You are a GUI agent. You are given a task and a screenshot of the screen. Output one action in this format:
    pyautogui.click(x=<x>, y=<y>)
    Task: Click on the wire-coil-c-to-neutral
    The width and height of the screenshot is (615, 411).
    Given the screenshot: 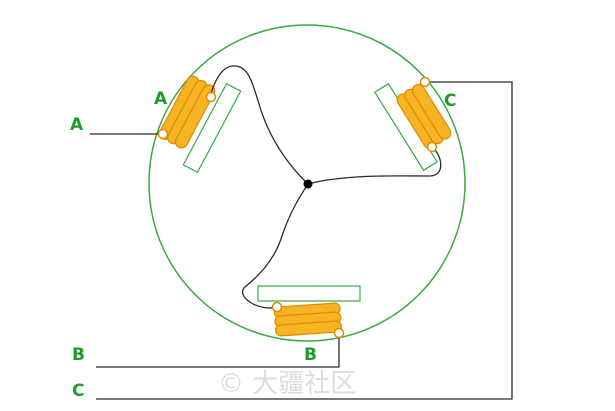 What is the action you would take?
    pyautogui.click(x=374, y=165)
    